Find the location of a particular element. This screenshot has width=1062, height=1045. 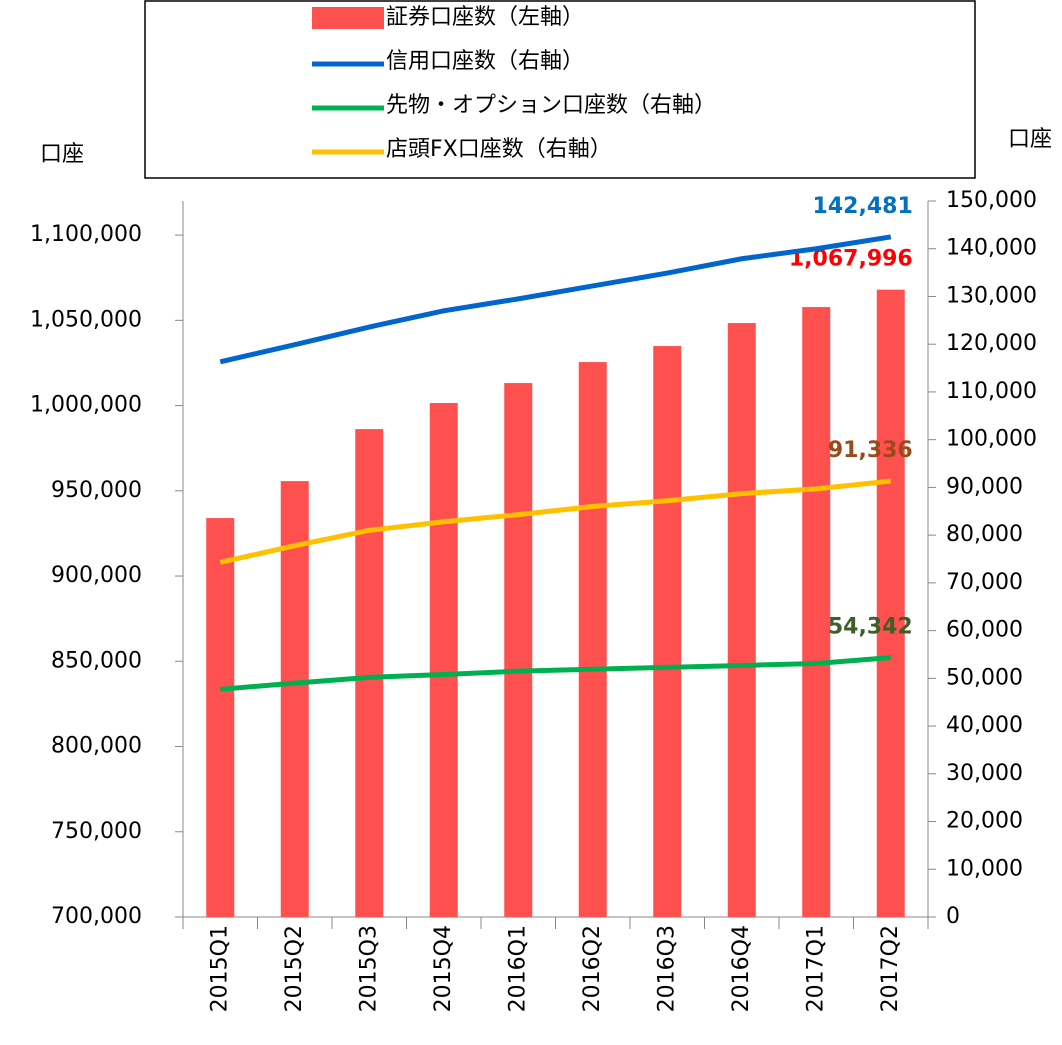

value-label: 91,336 is located at coordinates (870, 450).